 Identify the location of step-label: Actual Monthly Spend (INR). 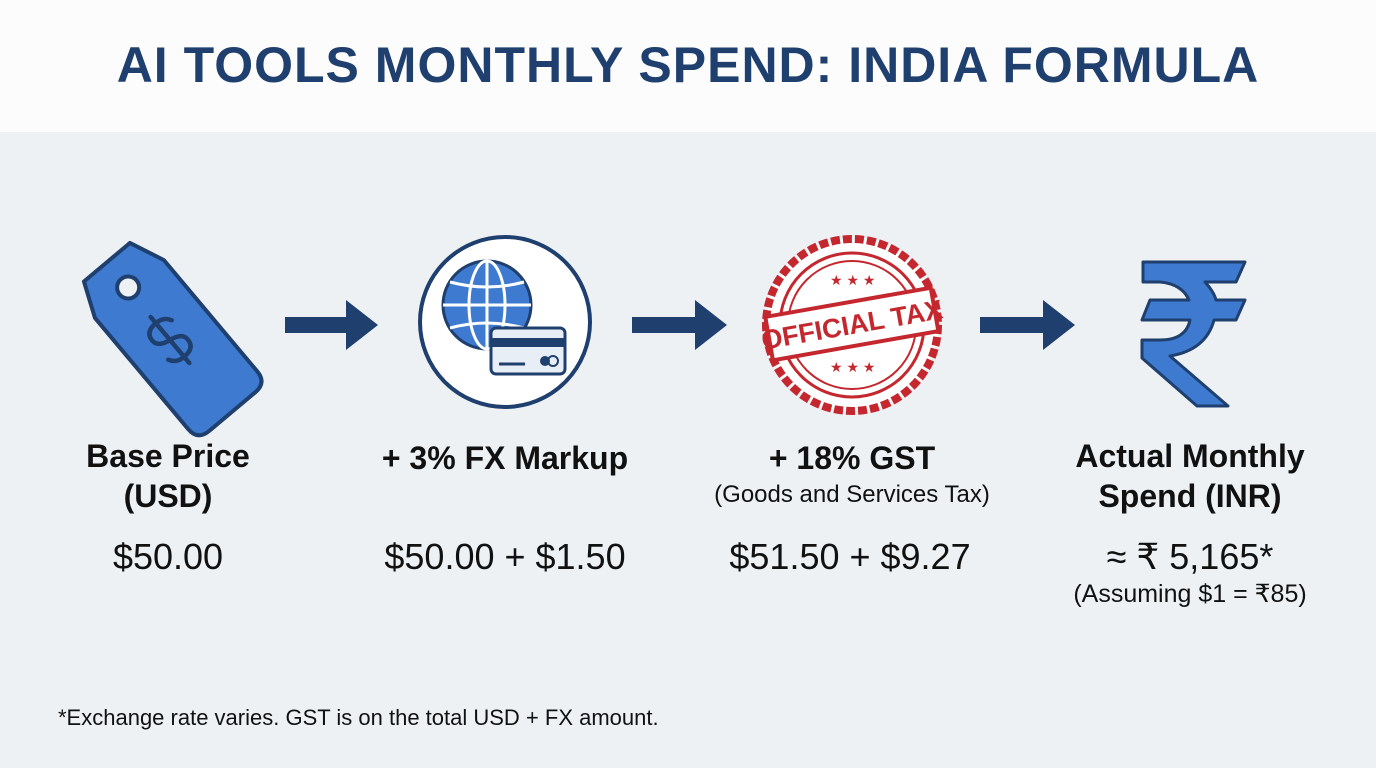
(1190, 476).